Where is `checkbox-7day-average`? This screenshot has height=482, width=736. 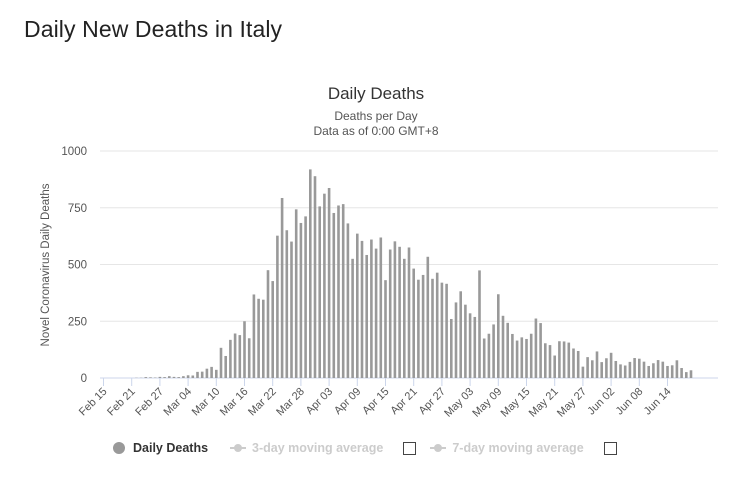 checkbox-7day-average is located at coordinates (610, 448).